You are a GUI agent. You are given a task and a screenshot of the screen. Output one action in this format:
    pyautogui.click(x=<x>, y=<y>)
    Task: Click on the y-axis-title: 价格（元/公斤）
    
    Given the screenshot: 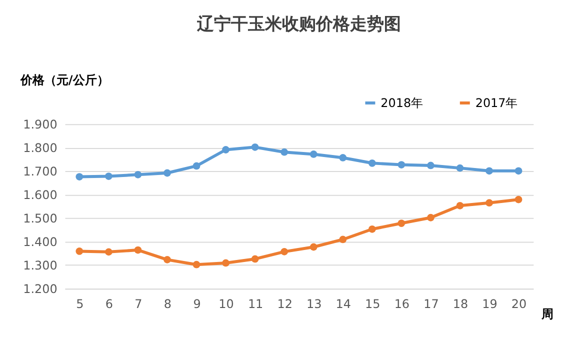 What is the action you would take?
    pyautogui.click(x=64, y=79)
    